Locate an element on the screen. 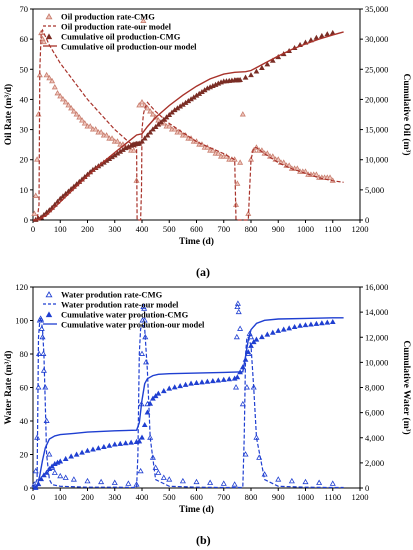  y-right-tick-label: 0 is located at coordinates (367, 220).